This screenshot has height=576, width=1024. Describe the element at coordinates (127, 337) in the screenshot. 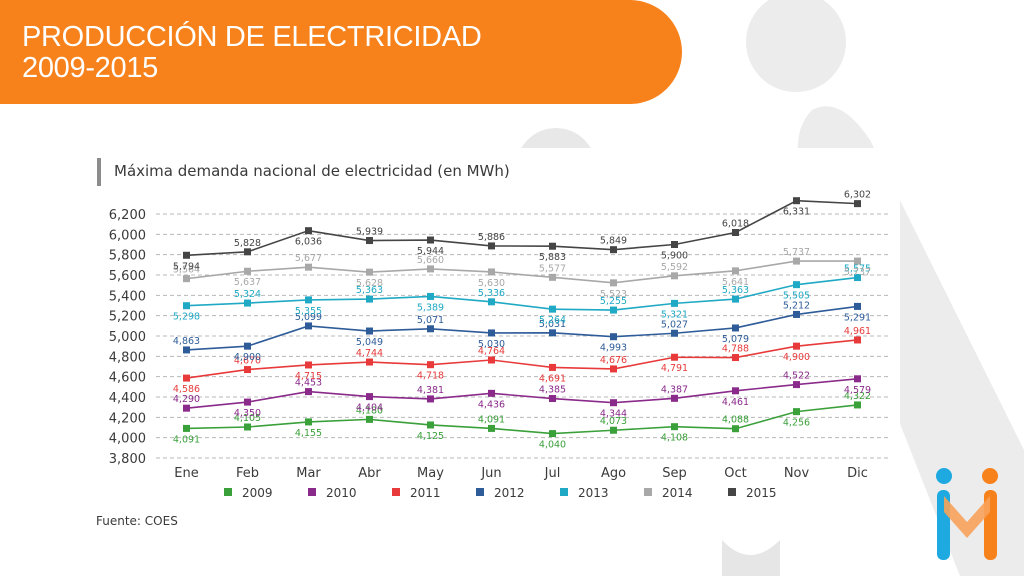

I see `y-tick-label: 5,000` at that location.